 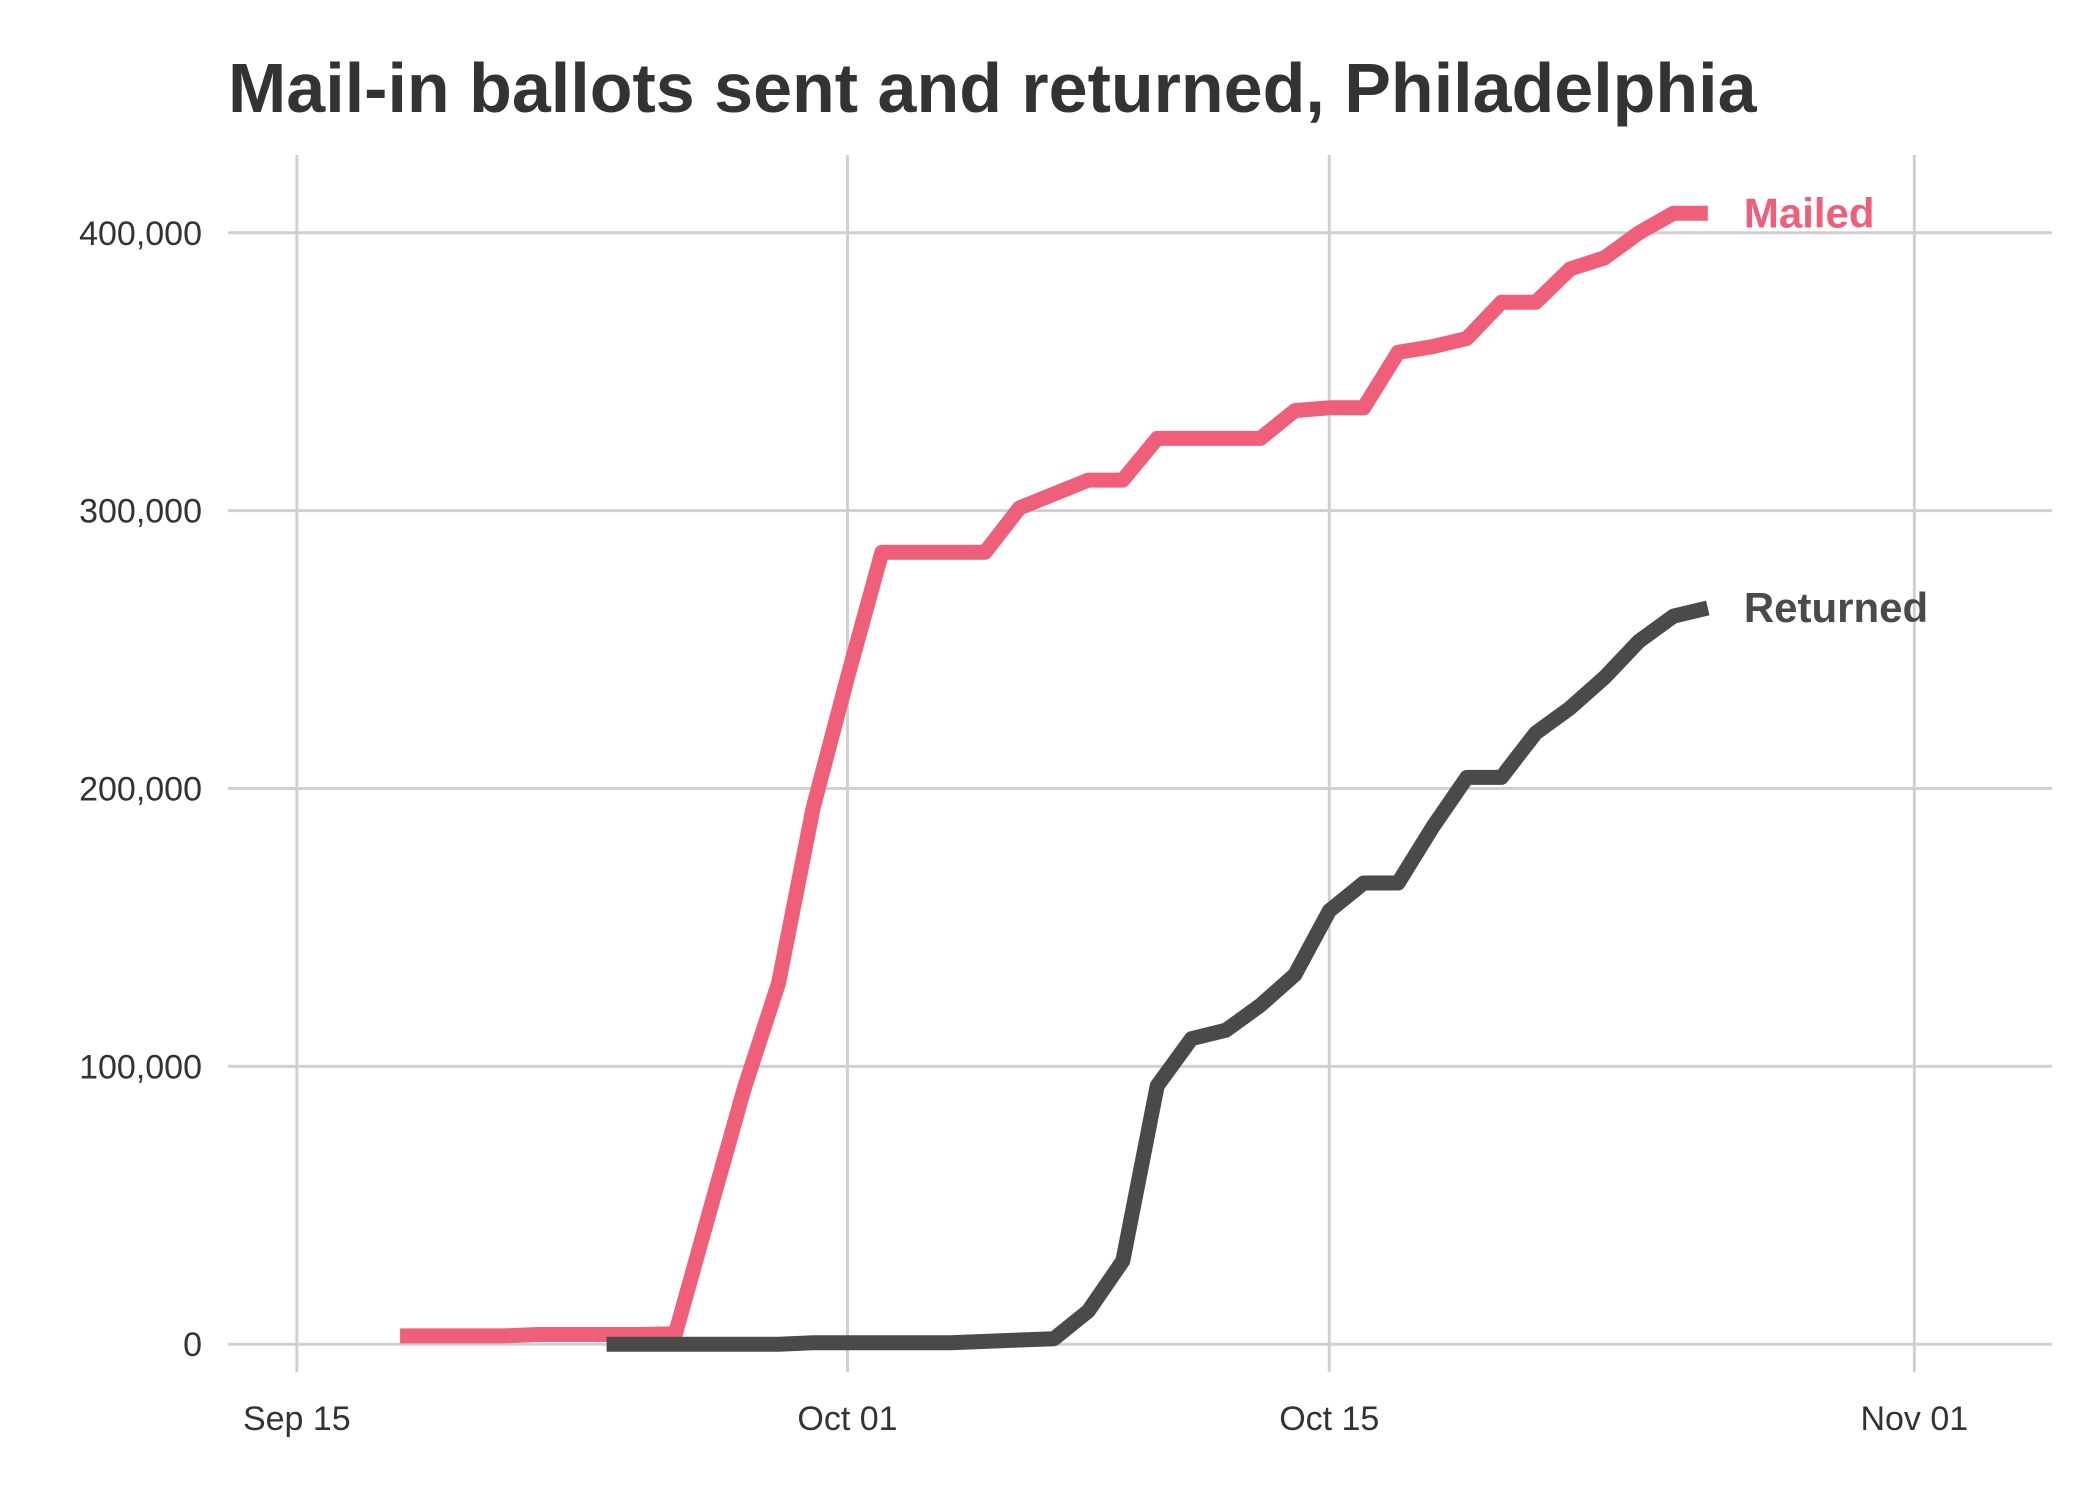 What do you see at coordinates (847, 1419) in the screenshot?
I see `x-tick-label: Oct 01` at bounding box center [847, 1419].